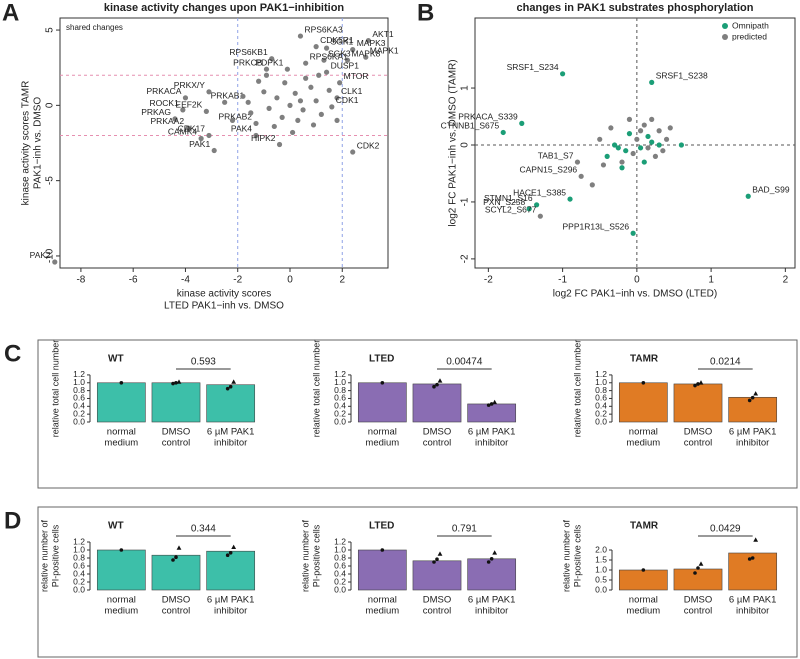  Describe the element at coordinates (464, 529) in the screenshot. I see `p-value: 0.791` at that location.